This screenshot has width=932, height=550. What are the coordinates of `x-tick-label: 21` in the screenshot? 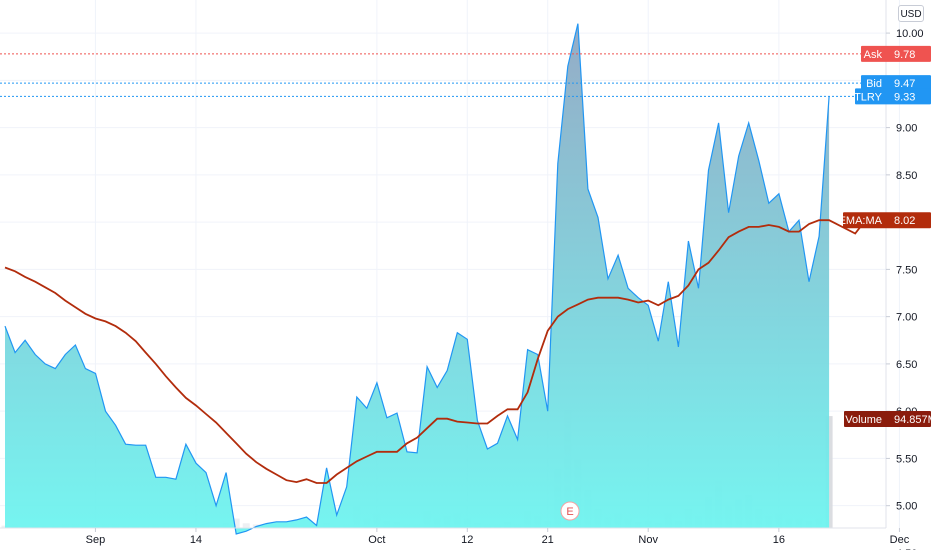 It's located at (548, 540).